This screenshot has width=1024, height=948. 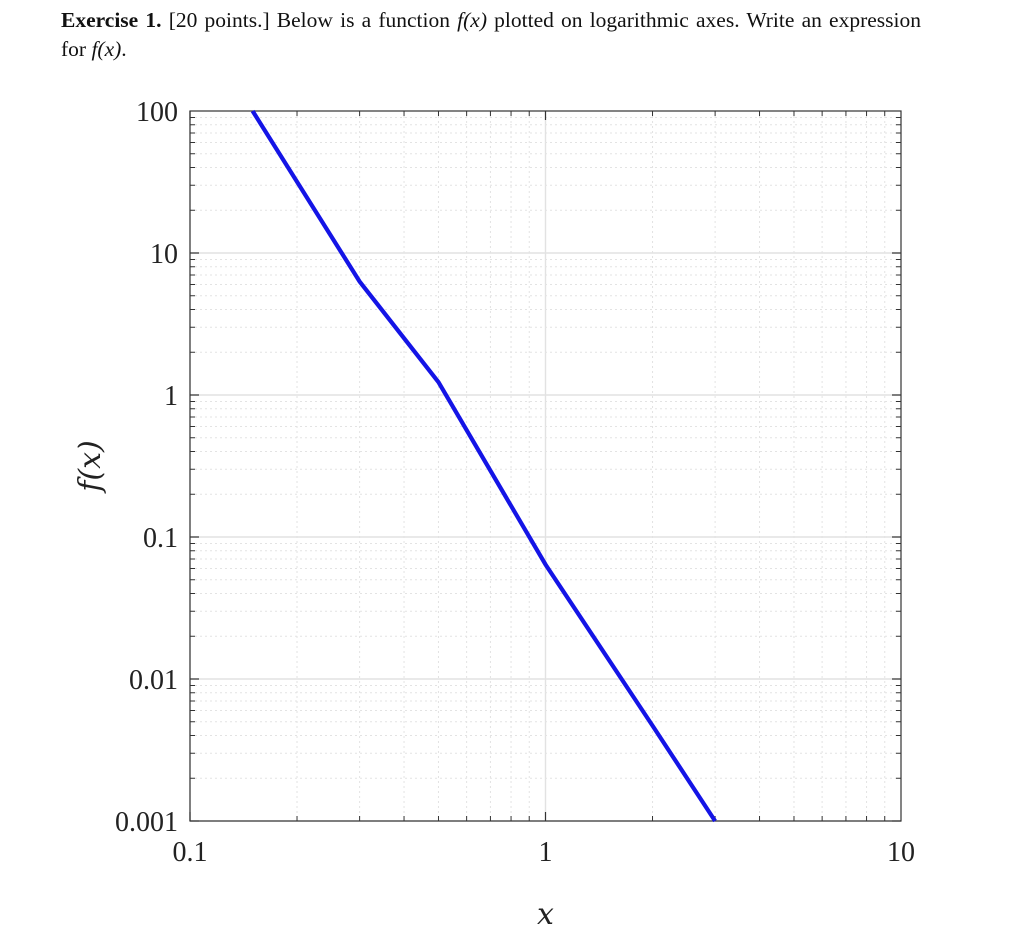 I want to click on x-axis-label: x, so click(x=545, y=914).